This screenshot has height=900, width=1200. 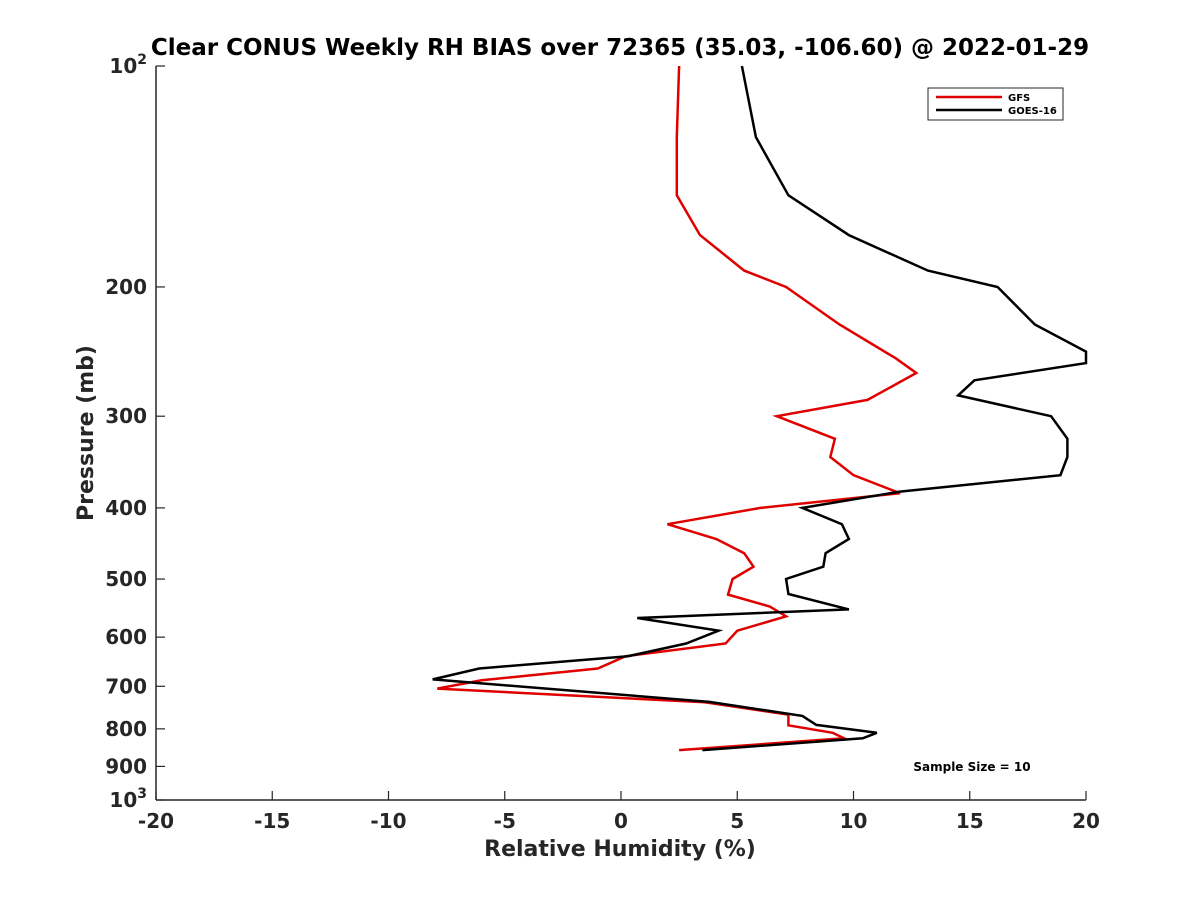 What do you see at coordinates (1019, 98) in the screenshot?
I see `legend-label-gfs: GFS` at bounding box center [1019, 98].